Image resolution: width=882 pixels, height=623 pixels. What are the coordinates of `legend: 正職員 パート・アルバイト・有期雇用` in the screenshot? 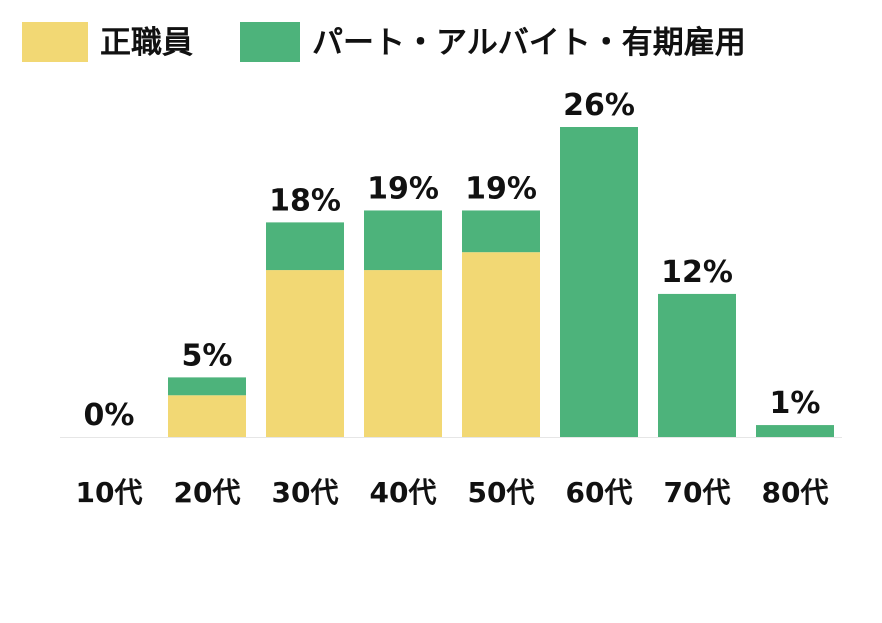 It's located at (384, 42).